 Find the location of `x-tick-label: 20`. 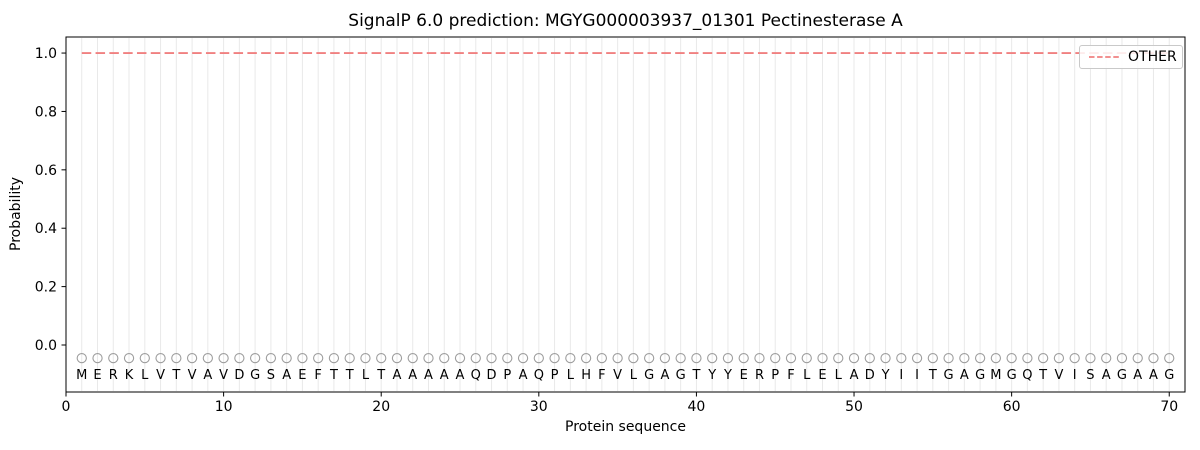

x-tick-label: 20 is located at coordinates (381, 407).